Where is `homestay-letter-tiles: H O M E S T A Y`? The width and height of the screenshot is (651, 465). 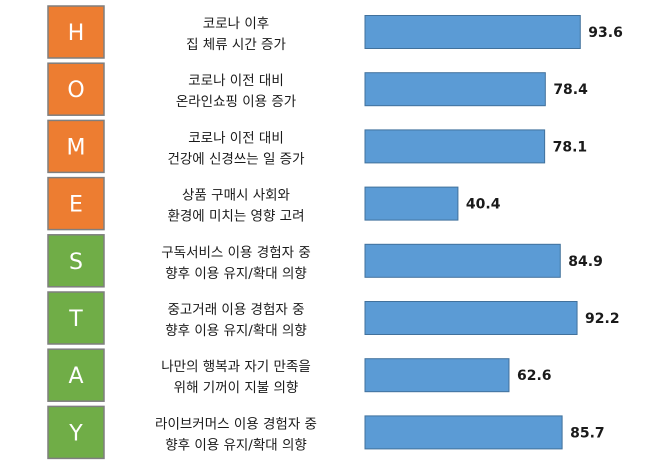
homestay-letter-tiles: H O M E S T A Y is located at coordinates (76, 232).